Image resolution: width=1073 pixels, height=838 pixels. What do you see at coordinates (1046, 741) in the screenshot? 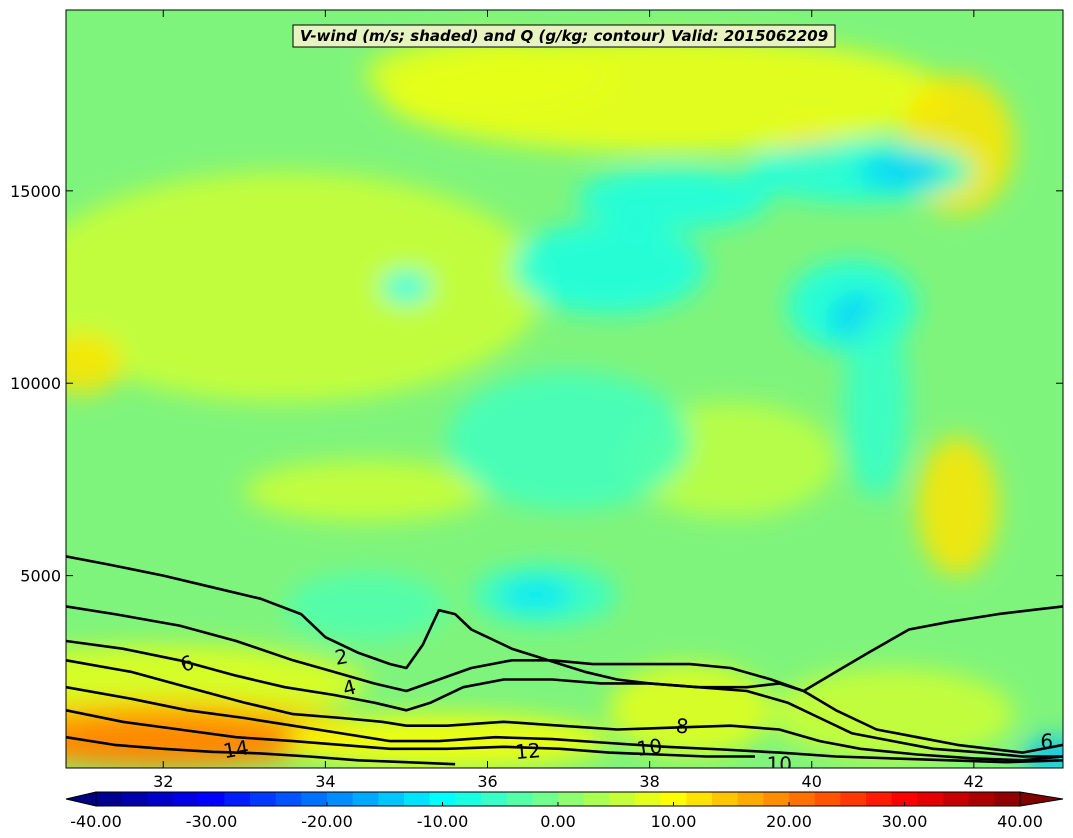
I see `contour-label: 6` at bounding box center [1046, 741].